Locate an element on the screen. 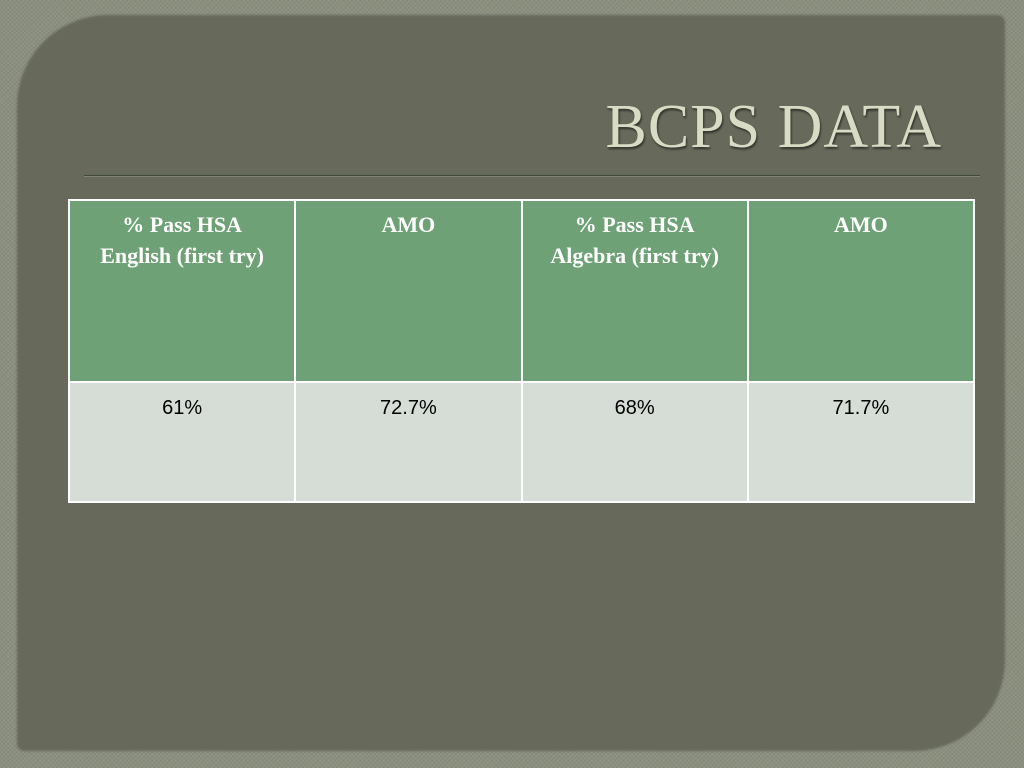 The height and width of the screenshot is (768, 1024). header-algebra-pass: % Pass HSA Algebra (first try) is located at coordinates (634, 291).